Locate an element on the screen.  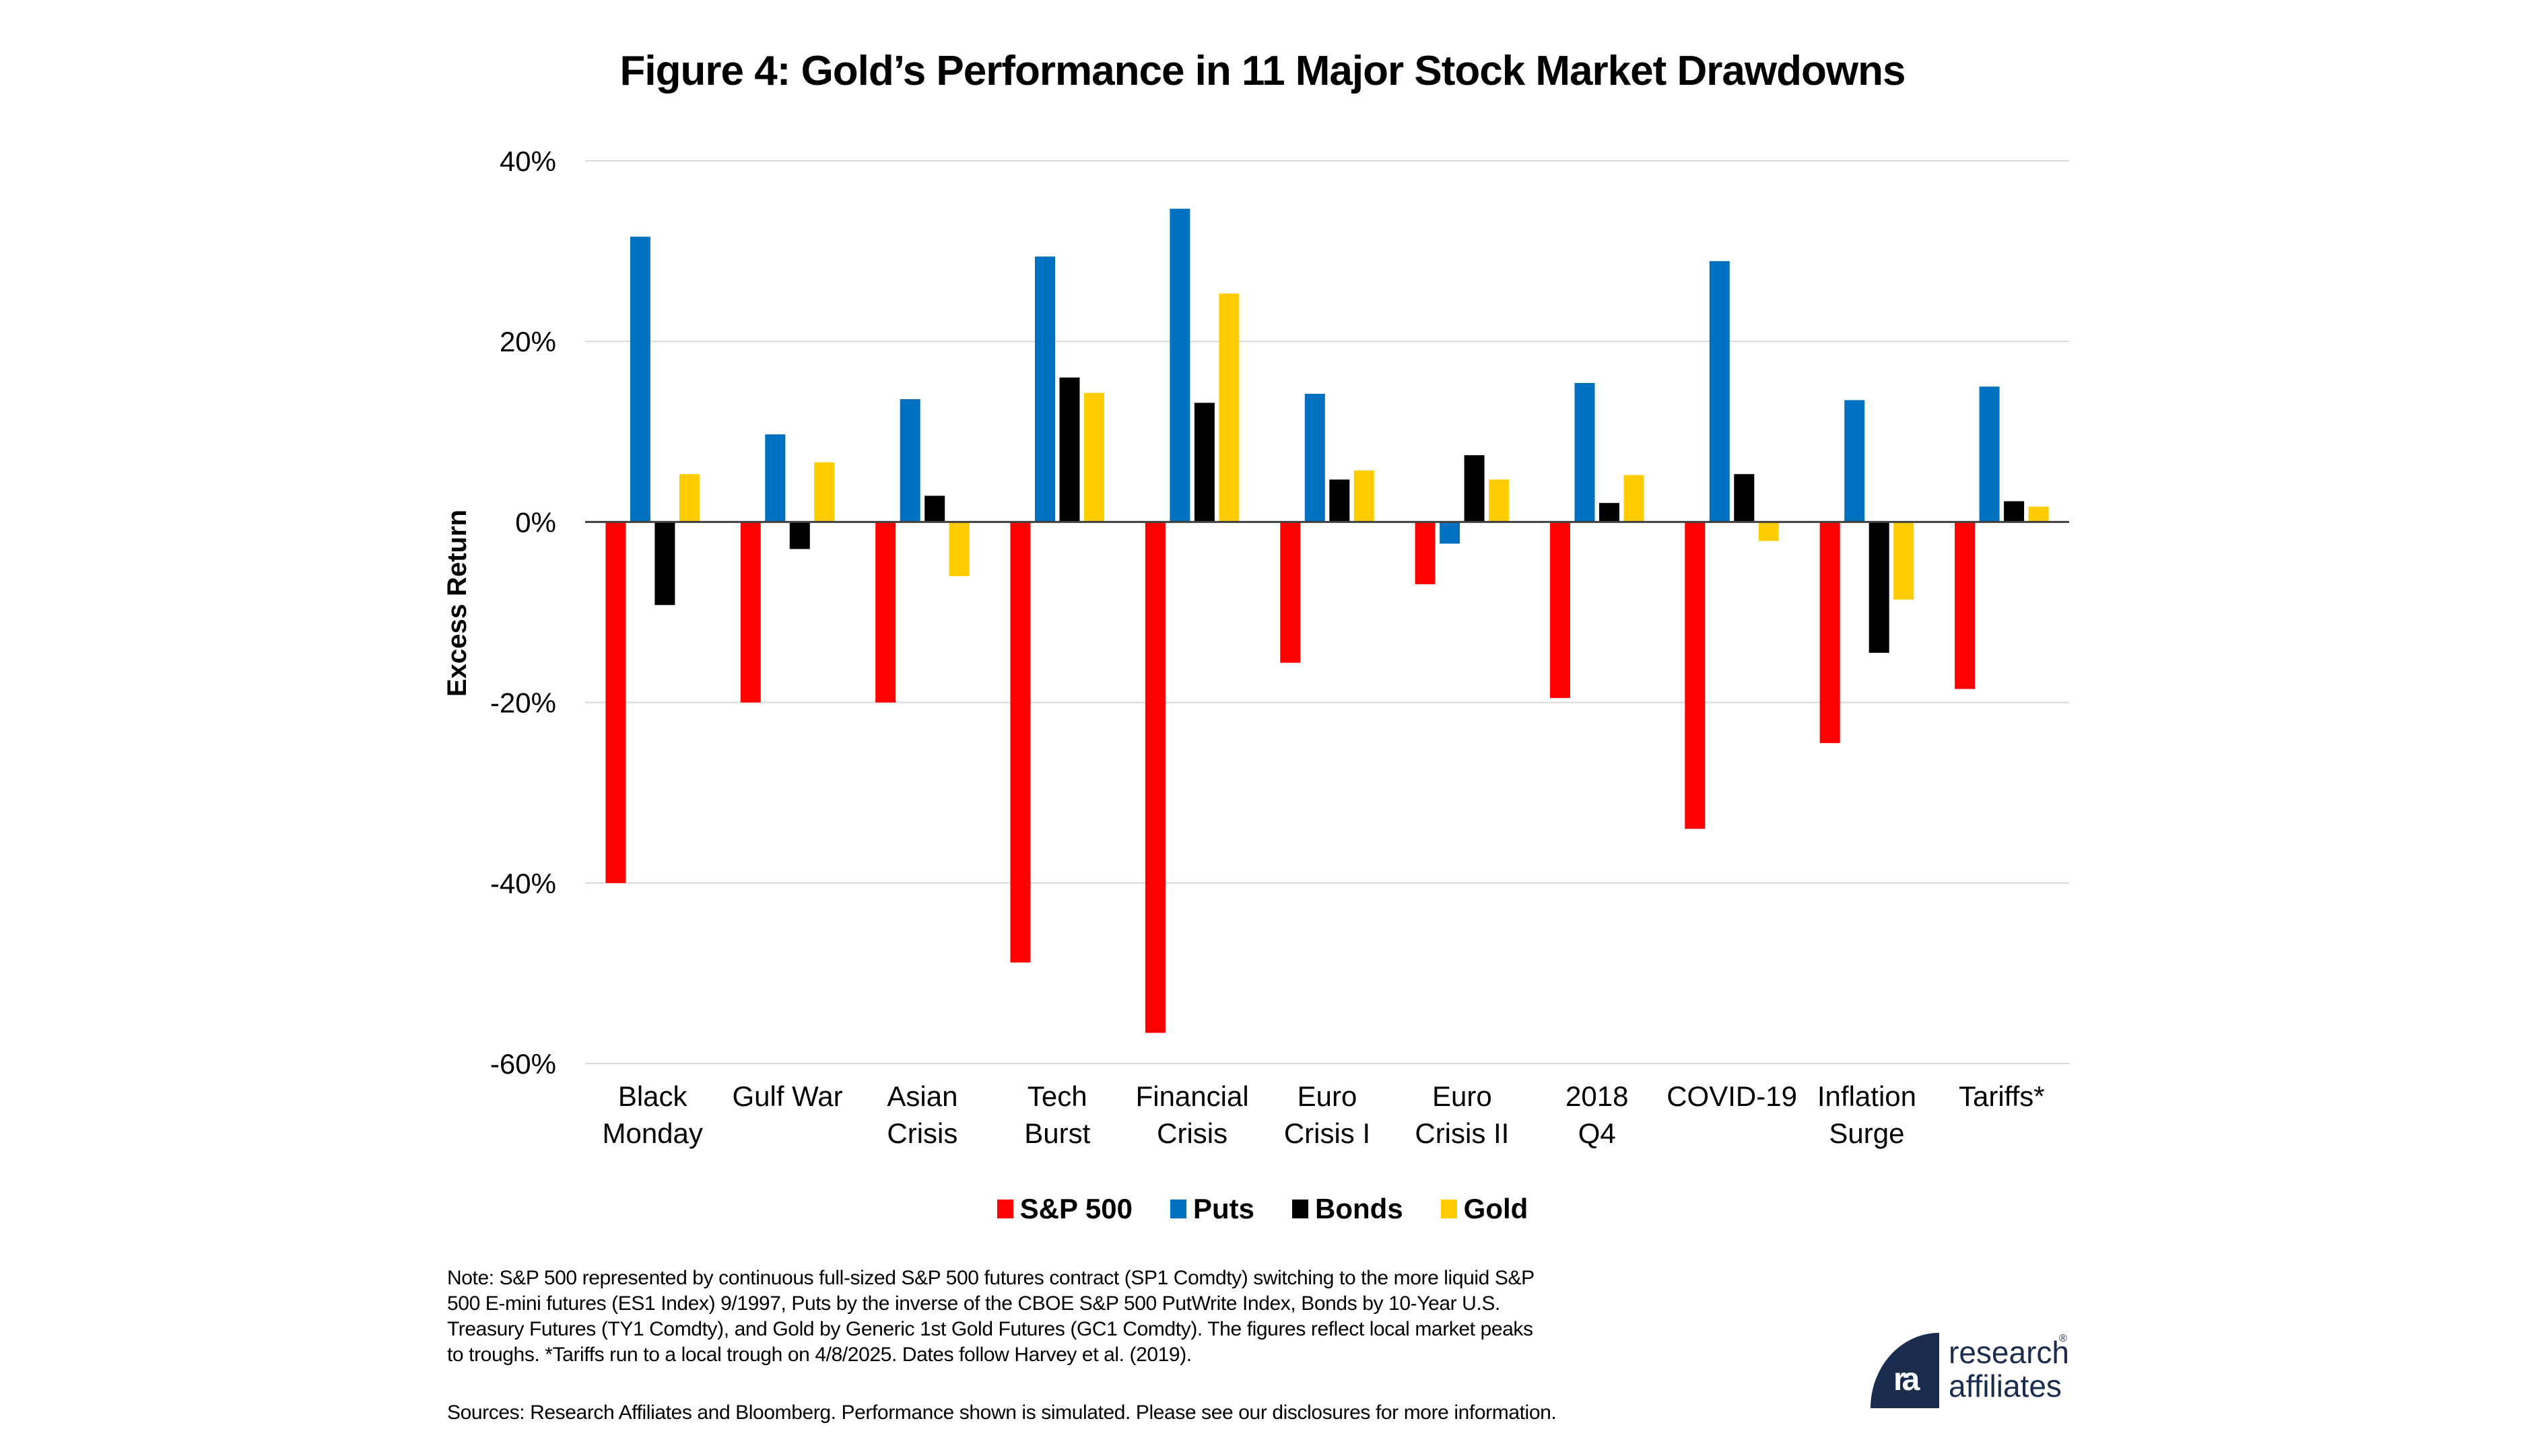
x-tick-label: Monday is located at coordinates (652, 1133).